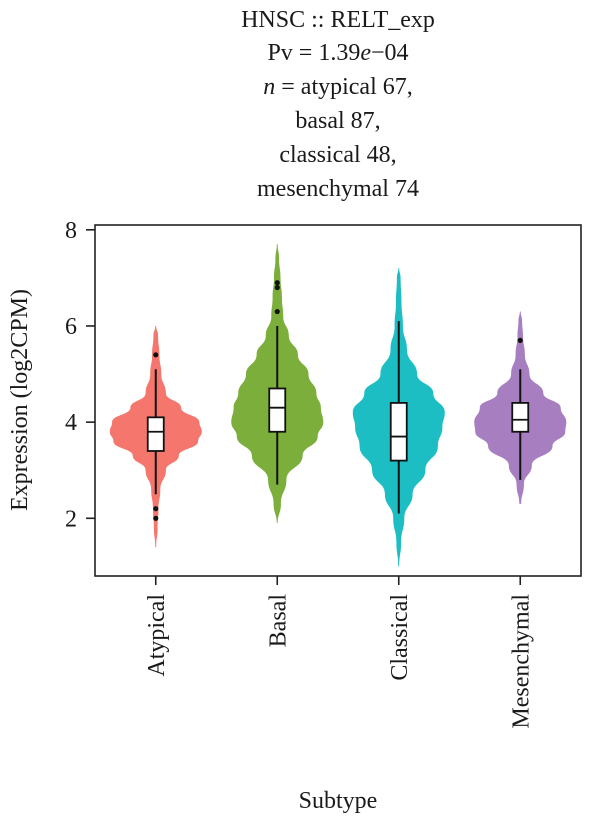 The width and height of the screenshot is (600, 821). Describe the element at coordinates (71, 519) in the screenshot. I see `y-tick-label: 2` at that location.